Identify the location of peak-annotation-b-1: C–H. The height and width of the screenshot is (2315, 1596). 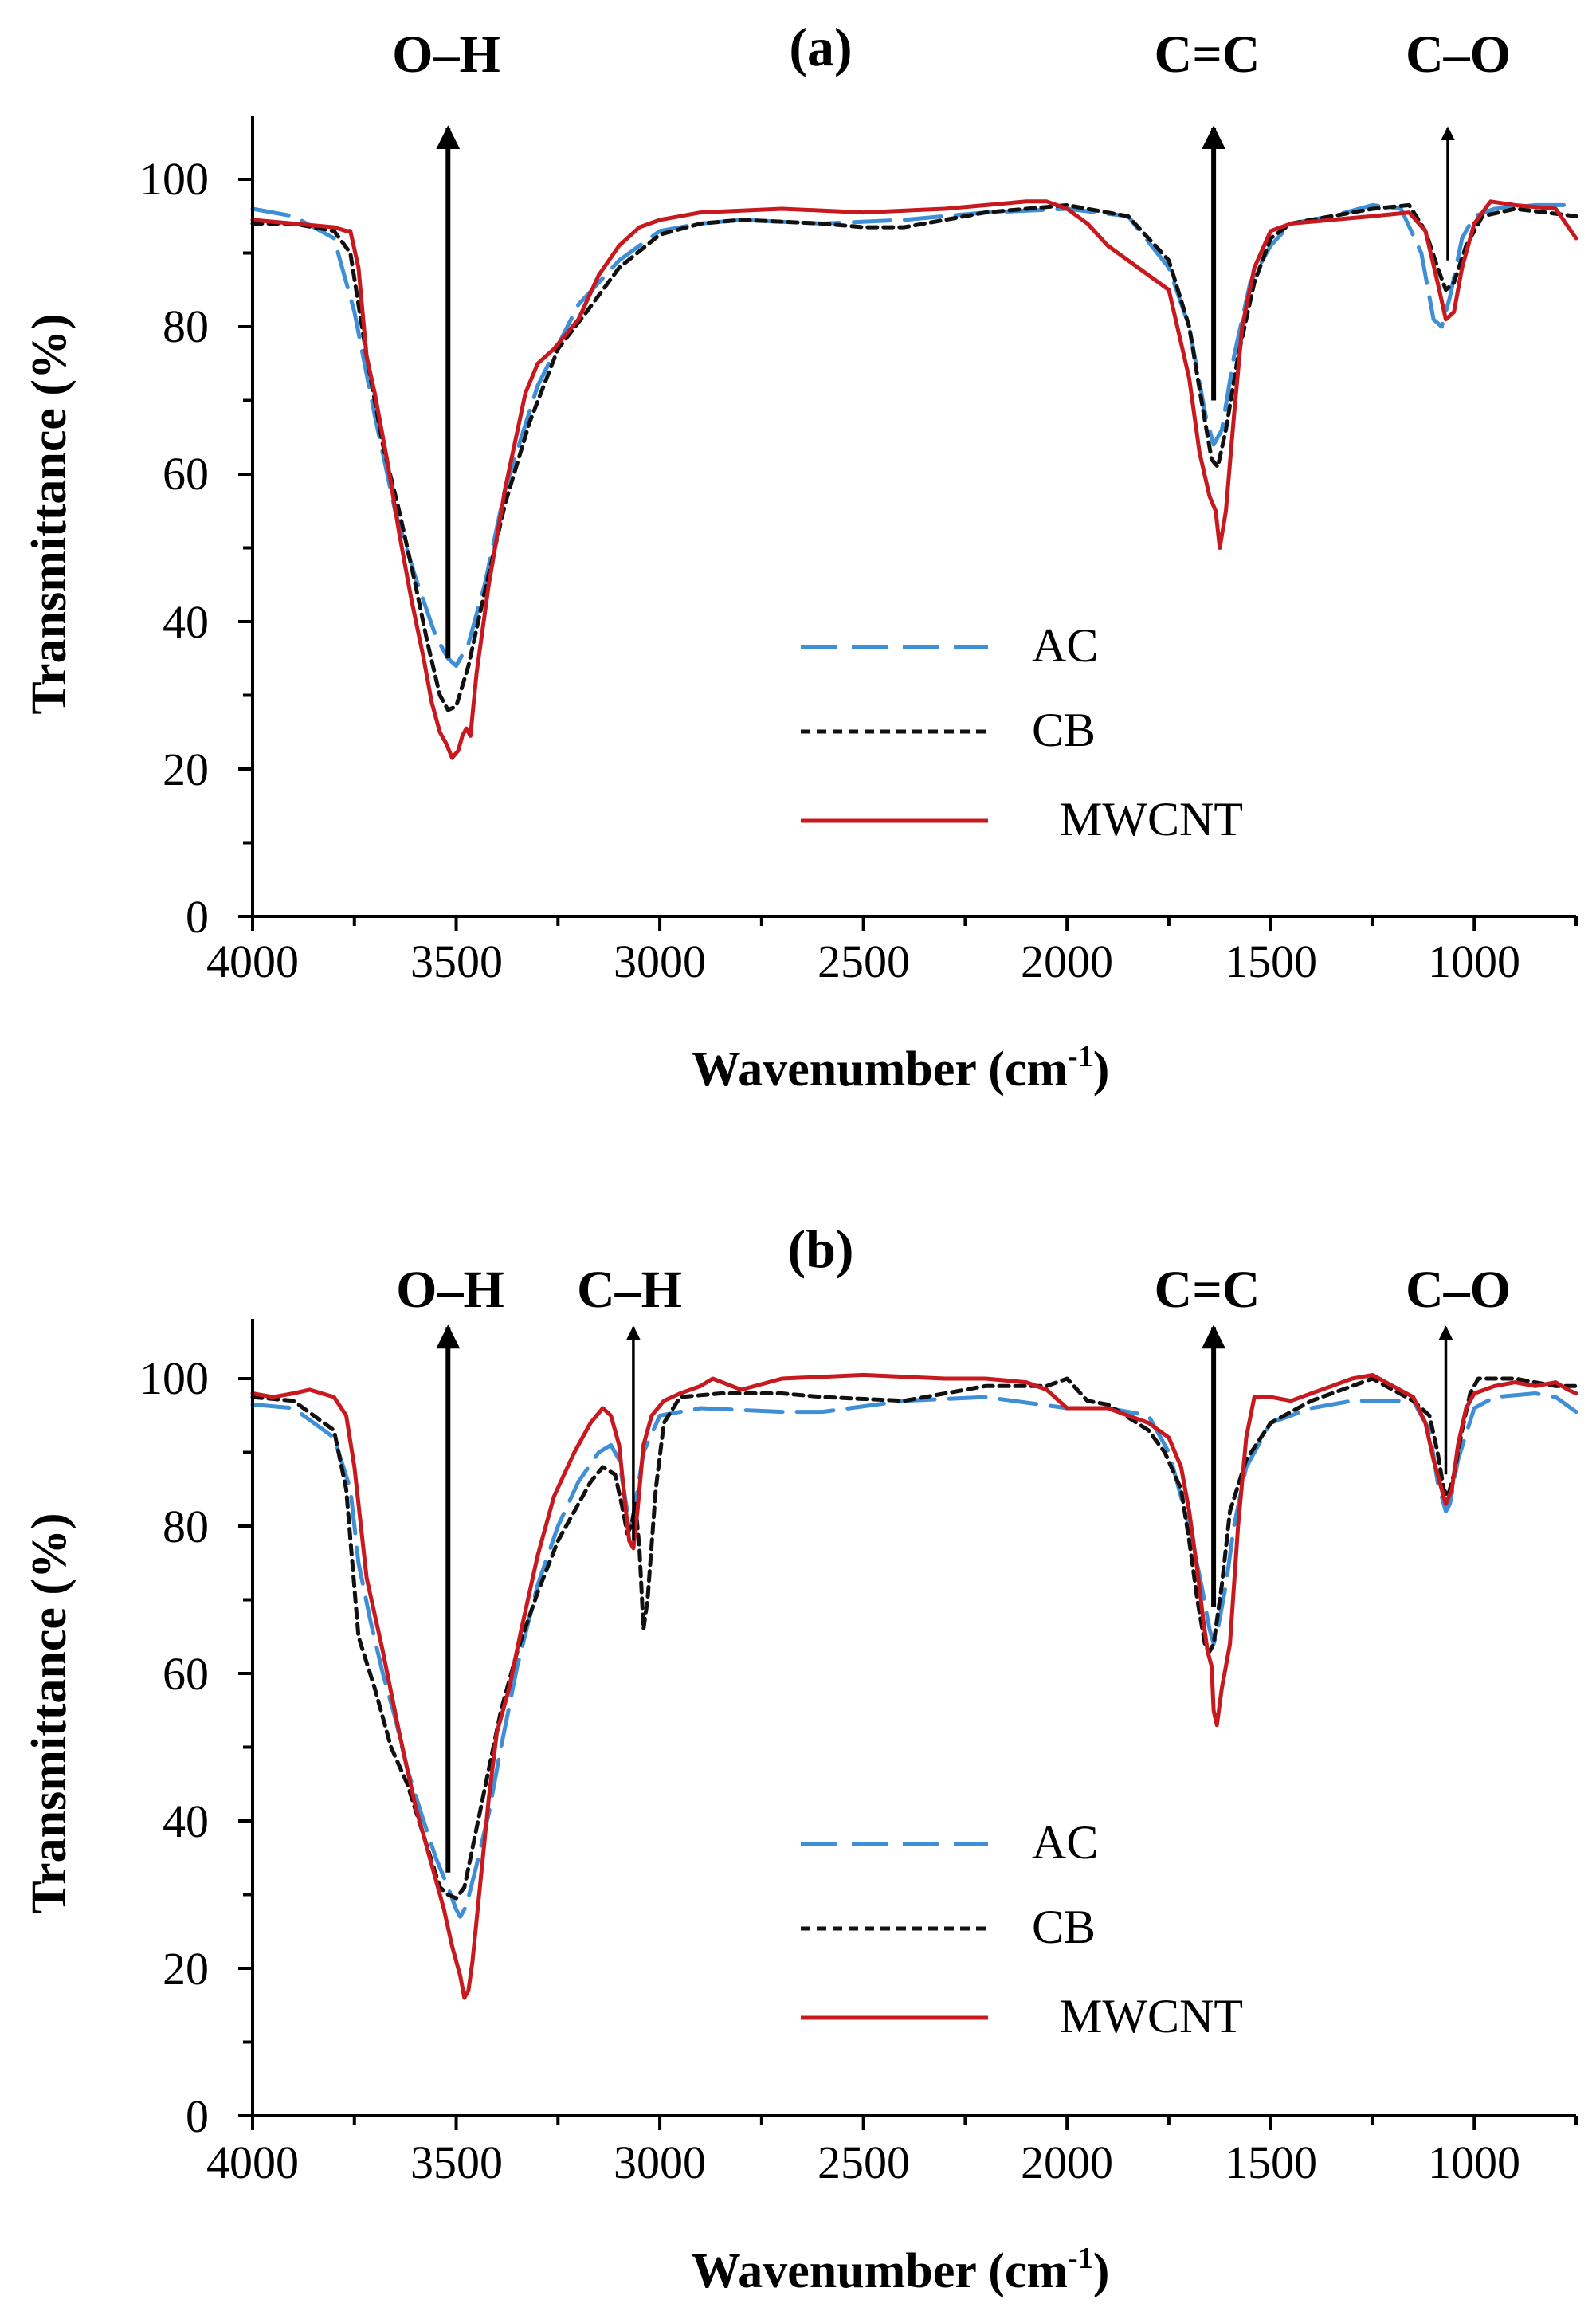
(630, 1401).